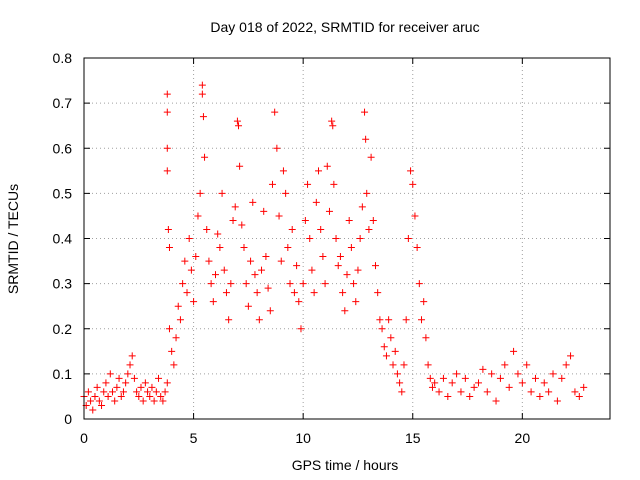 The image size is (640, 480). I want to click on y-tick-label: 0.6, so click(63, 148).